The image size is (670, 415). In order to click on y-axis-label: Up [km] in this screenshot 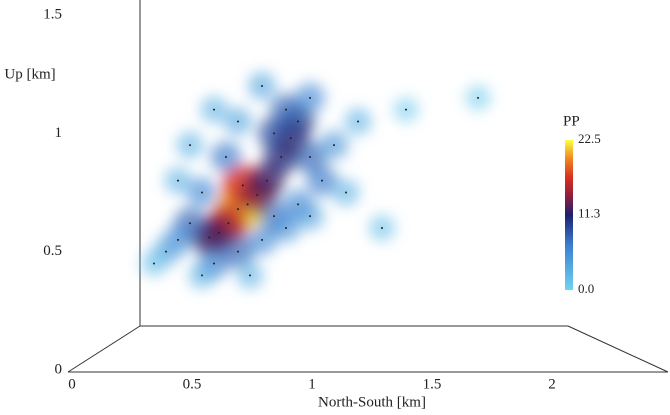, I will do `click(29, 74)`.